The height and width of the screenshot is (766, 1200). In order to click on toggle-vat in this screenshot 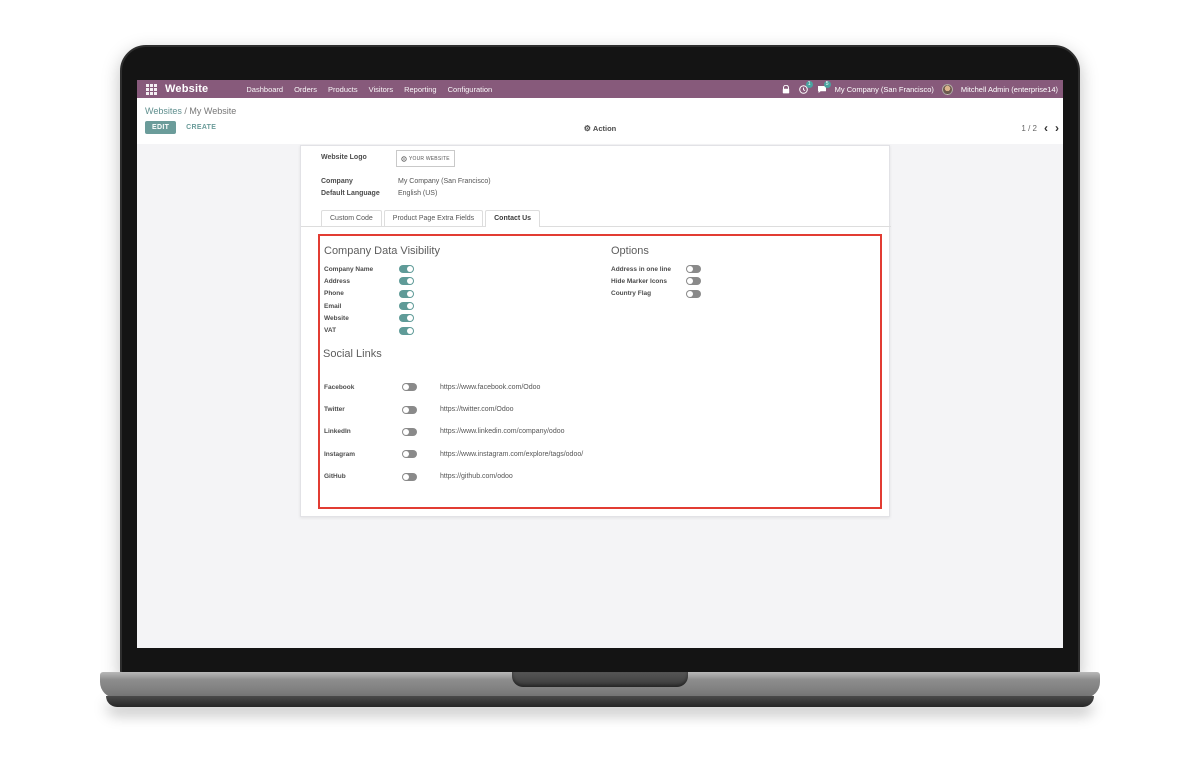, I will do `click(406, 330)`.